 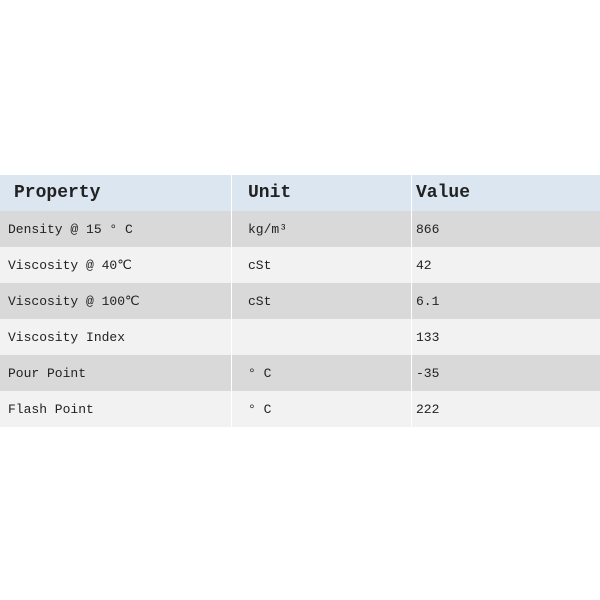 What do you see at coordinates (116, 337) in the screenshot?
I see `table-cell: Viscosity Index` at bounding box center [116, 337].